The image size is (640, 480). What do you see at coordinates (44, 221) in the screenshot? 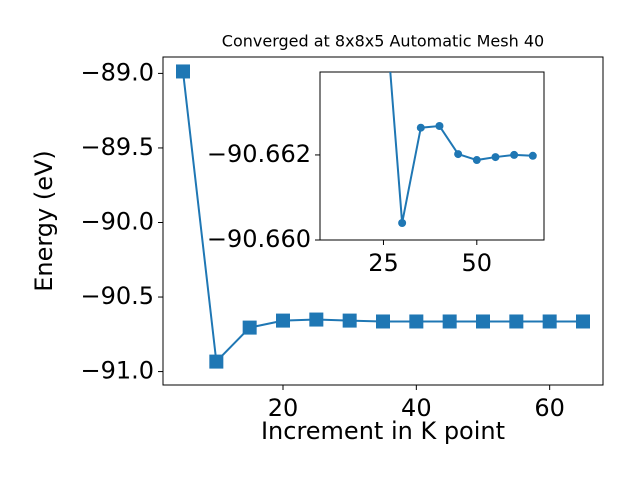
I see `y-axis-label: Energy (eV)` at bounding box center [44, 221].